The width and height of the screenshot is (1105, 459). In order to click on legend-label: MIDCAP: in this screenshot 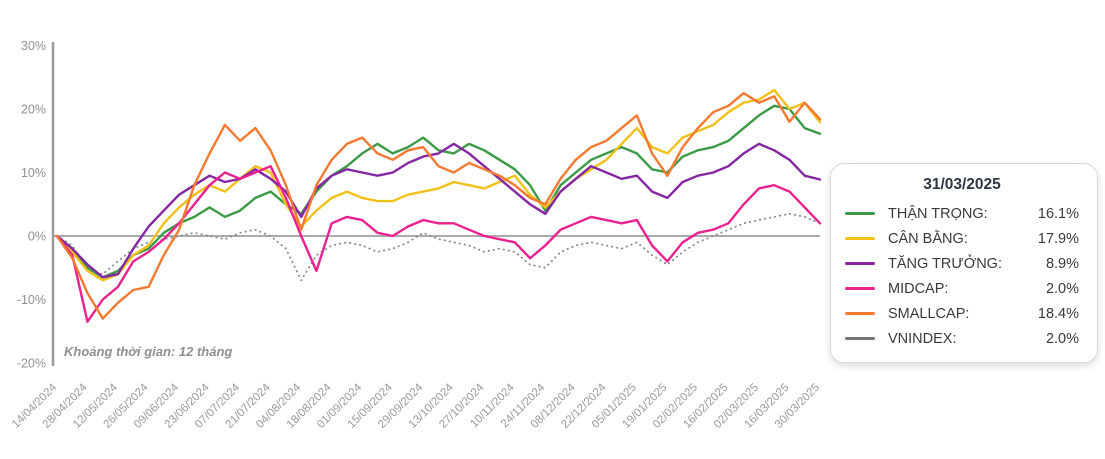, I will do `click(918, 288)`.